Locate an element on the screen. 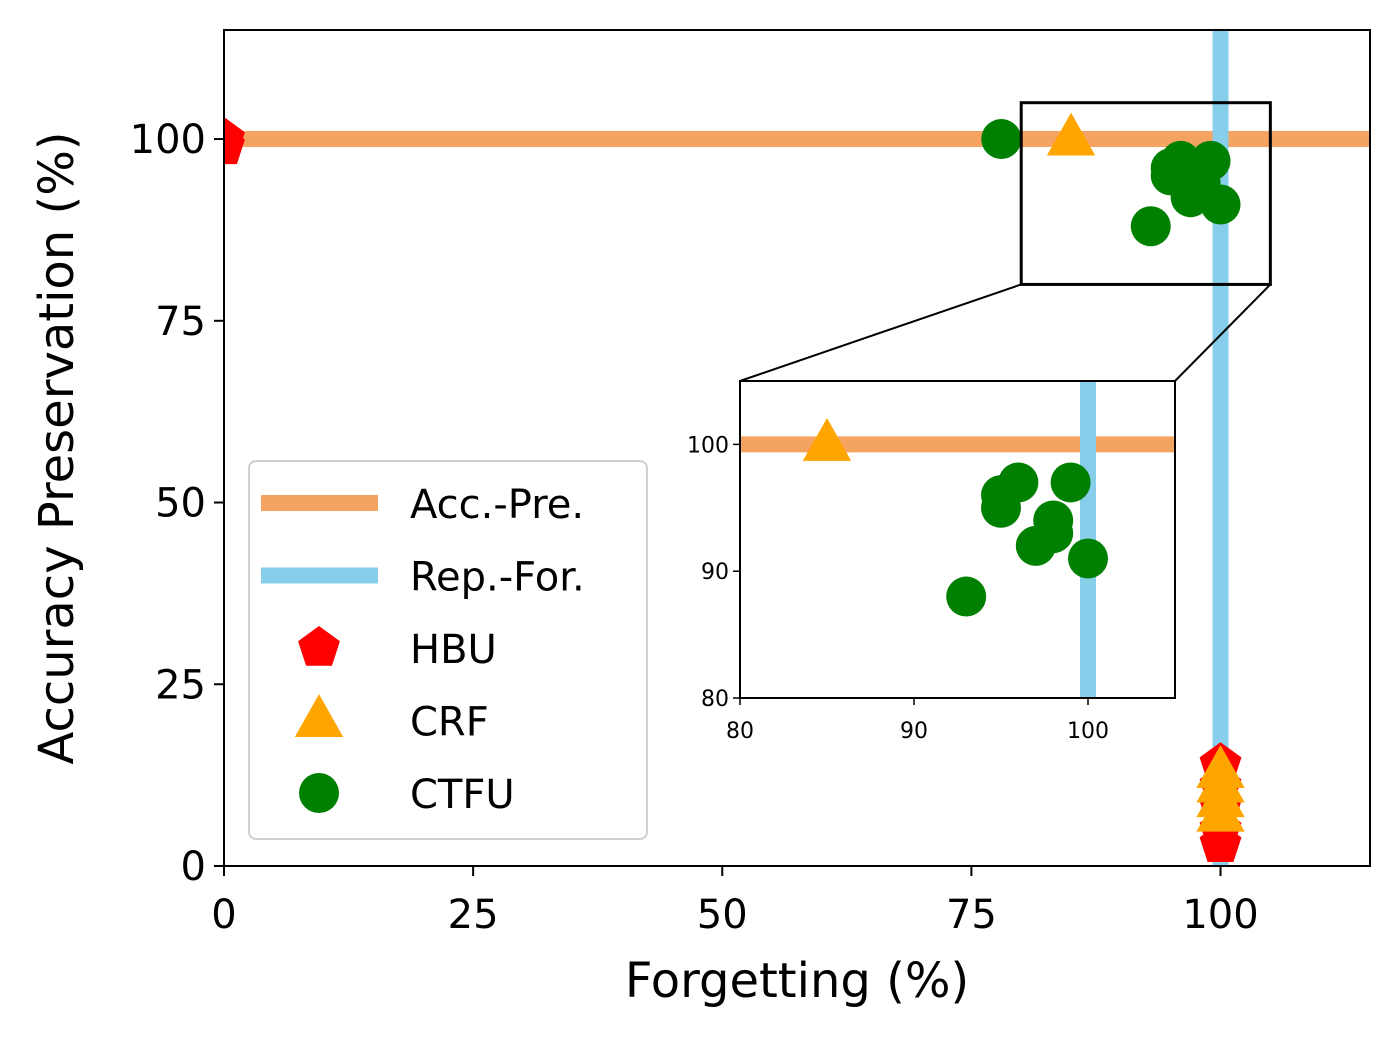 This screenshot has width=1400, height=1040. x-tick-label: 25 is located at coordinates (473, 915).